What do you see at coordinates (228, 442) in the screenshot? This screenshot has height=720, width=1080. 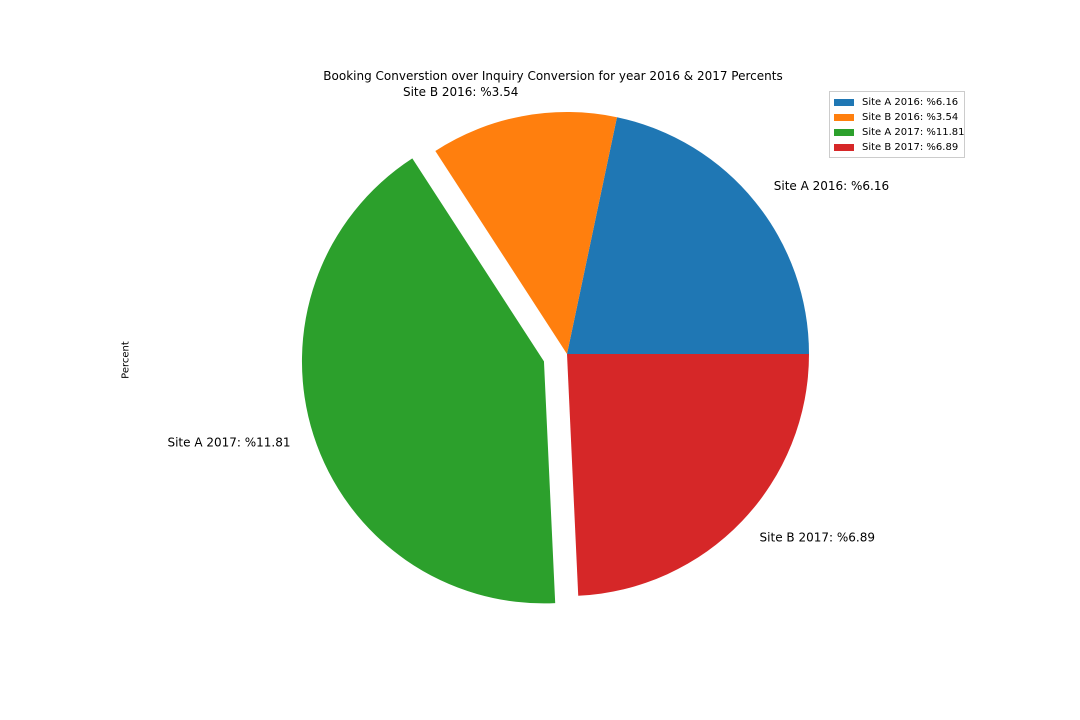 I see `pie-slice-label: Site A 2017: %11.81` at bounding box center [228, 442].